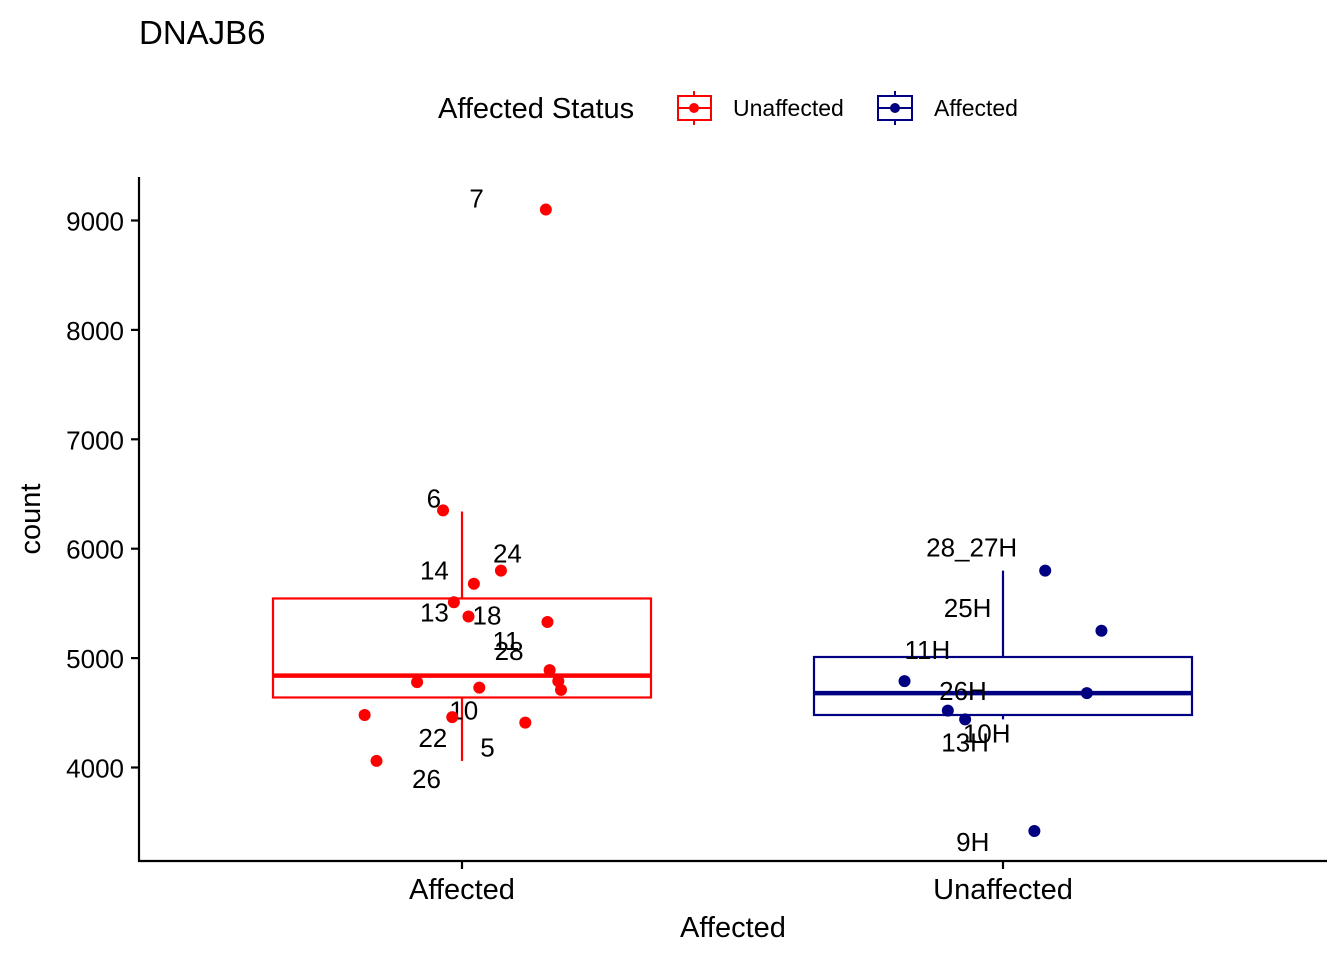 The width and height of the screenshot is (1344, 960). I want to click on y-tick-label: 8000, so click(95, 331).